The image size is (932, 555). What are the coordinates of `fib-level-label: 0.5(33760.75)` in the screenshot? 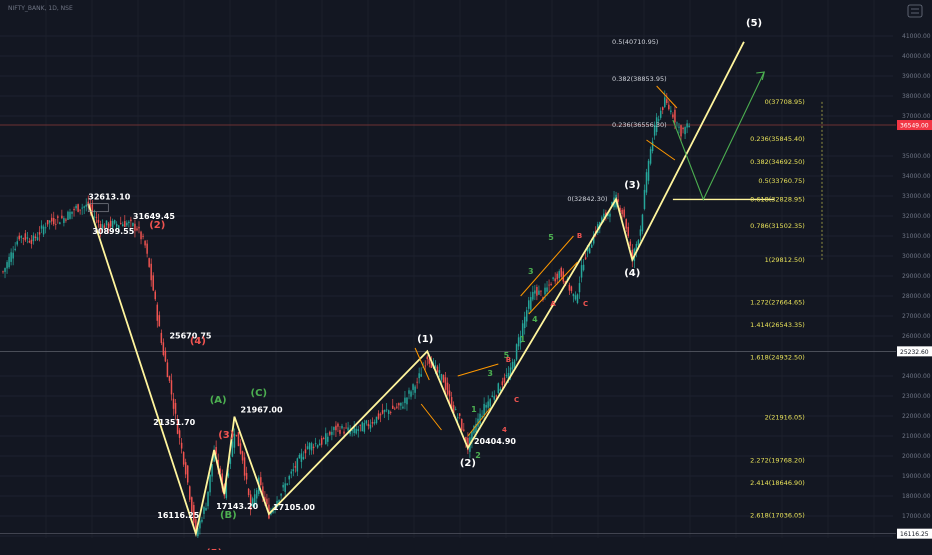 It's located at (781, 181).